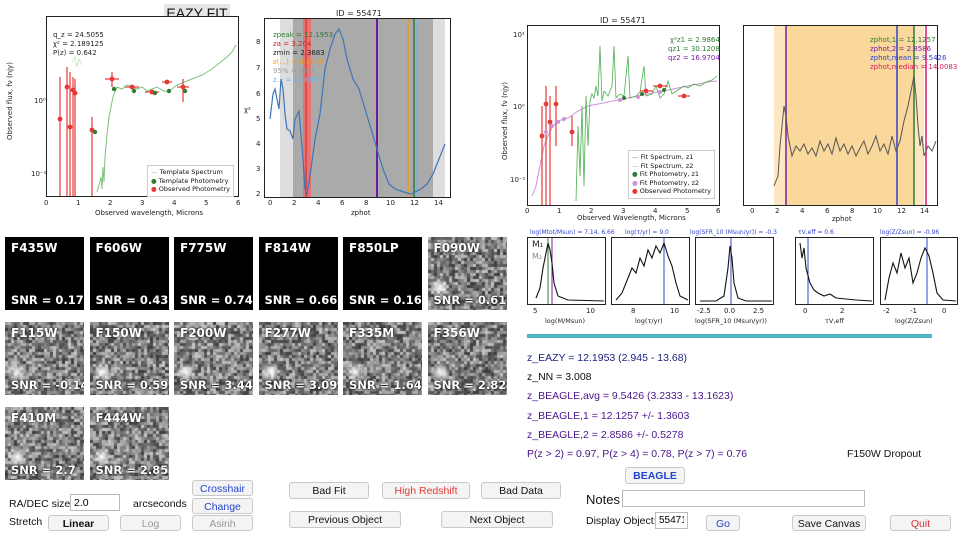 The image size is (960, 534). I want to click on posterior-z-canvas, so click(920, 271).